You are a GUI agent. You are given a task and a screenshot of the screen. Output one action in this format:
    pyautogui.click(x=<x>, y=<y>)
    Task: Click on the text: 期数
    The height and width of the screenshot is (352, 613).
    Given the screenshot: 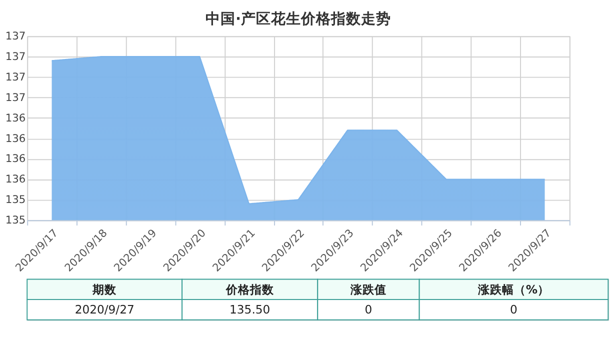 What is the action you would take?
    pyautogui.click(x=105, y=289)
    